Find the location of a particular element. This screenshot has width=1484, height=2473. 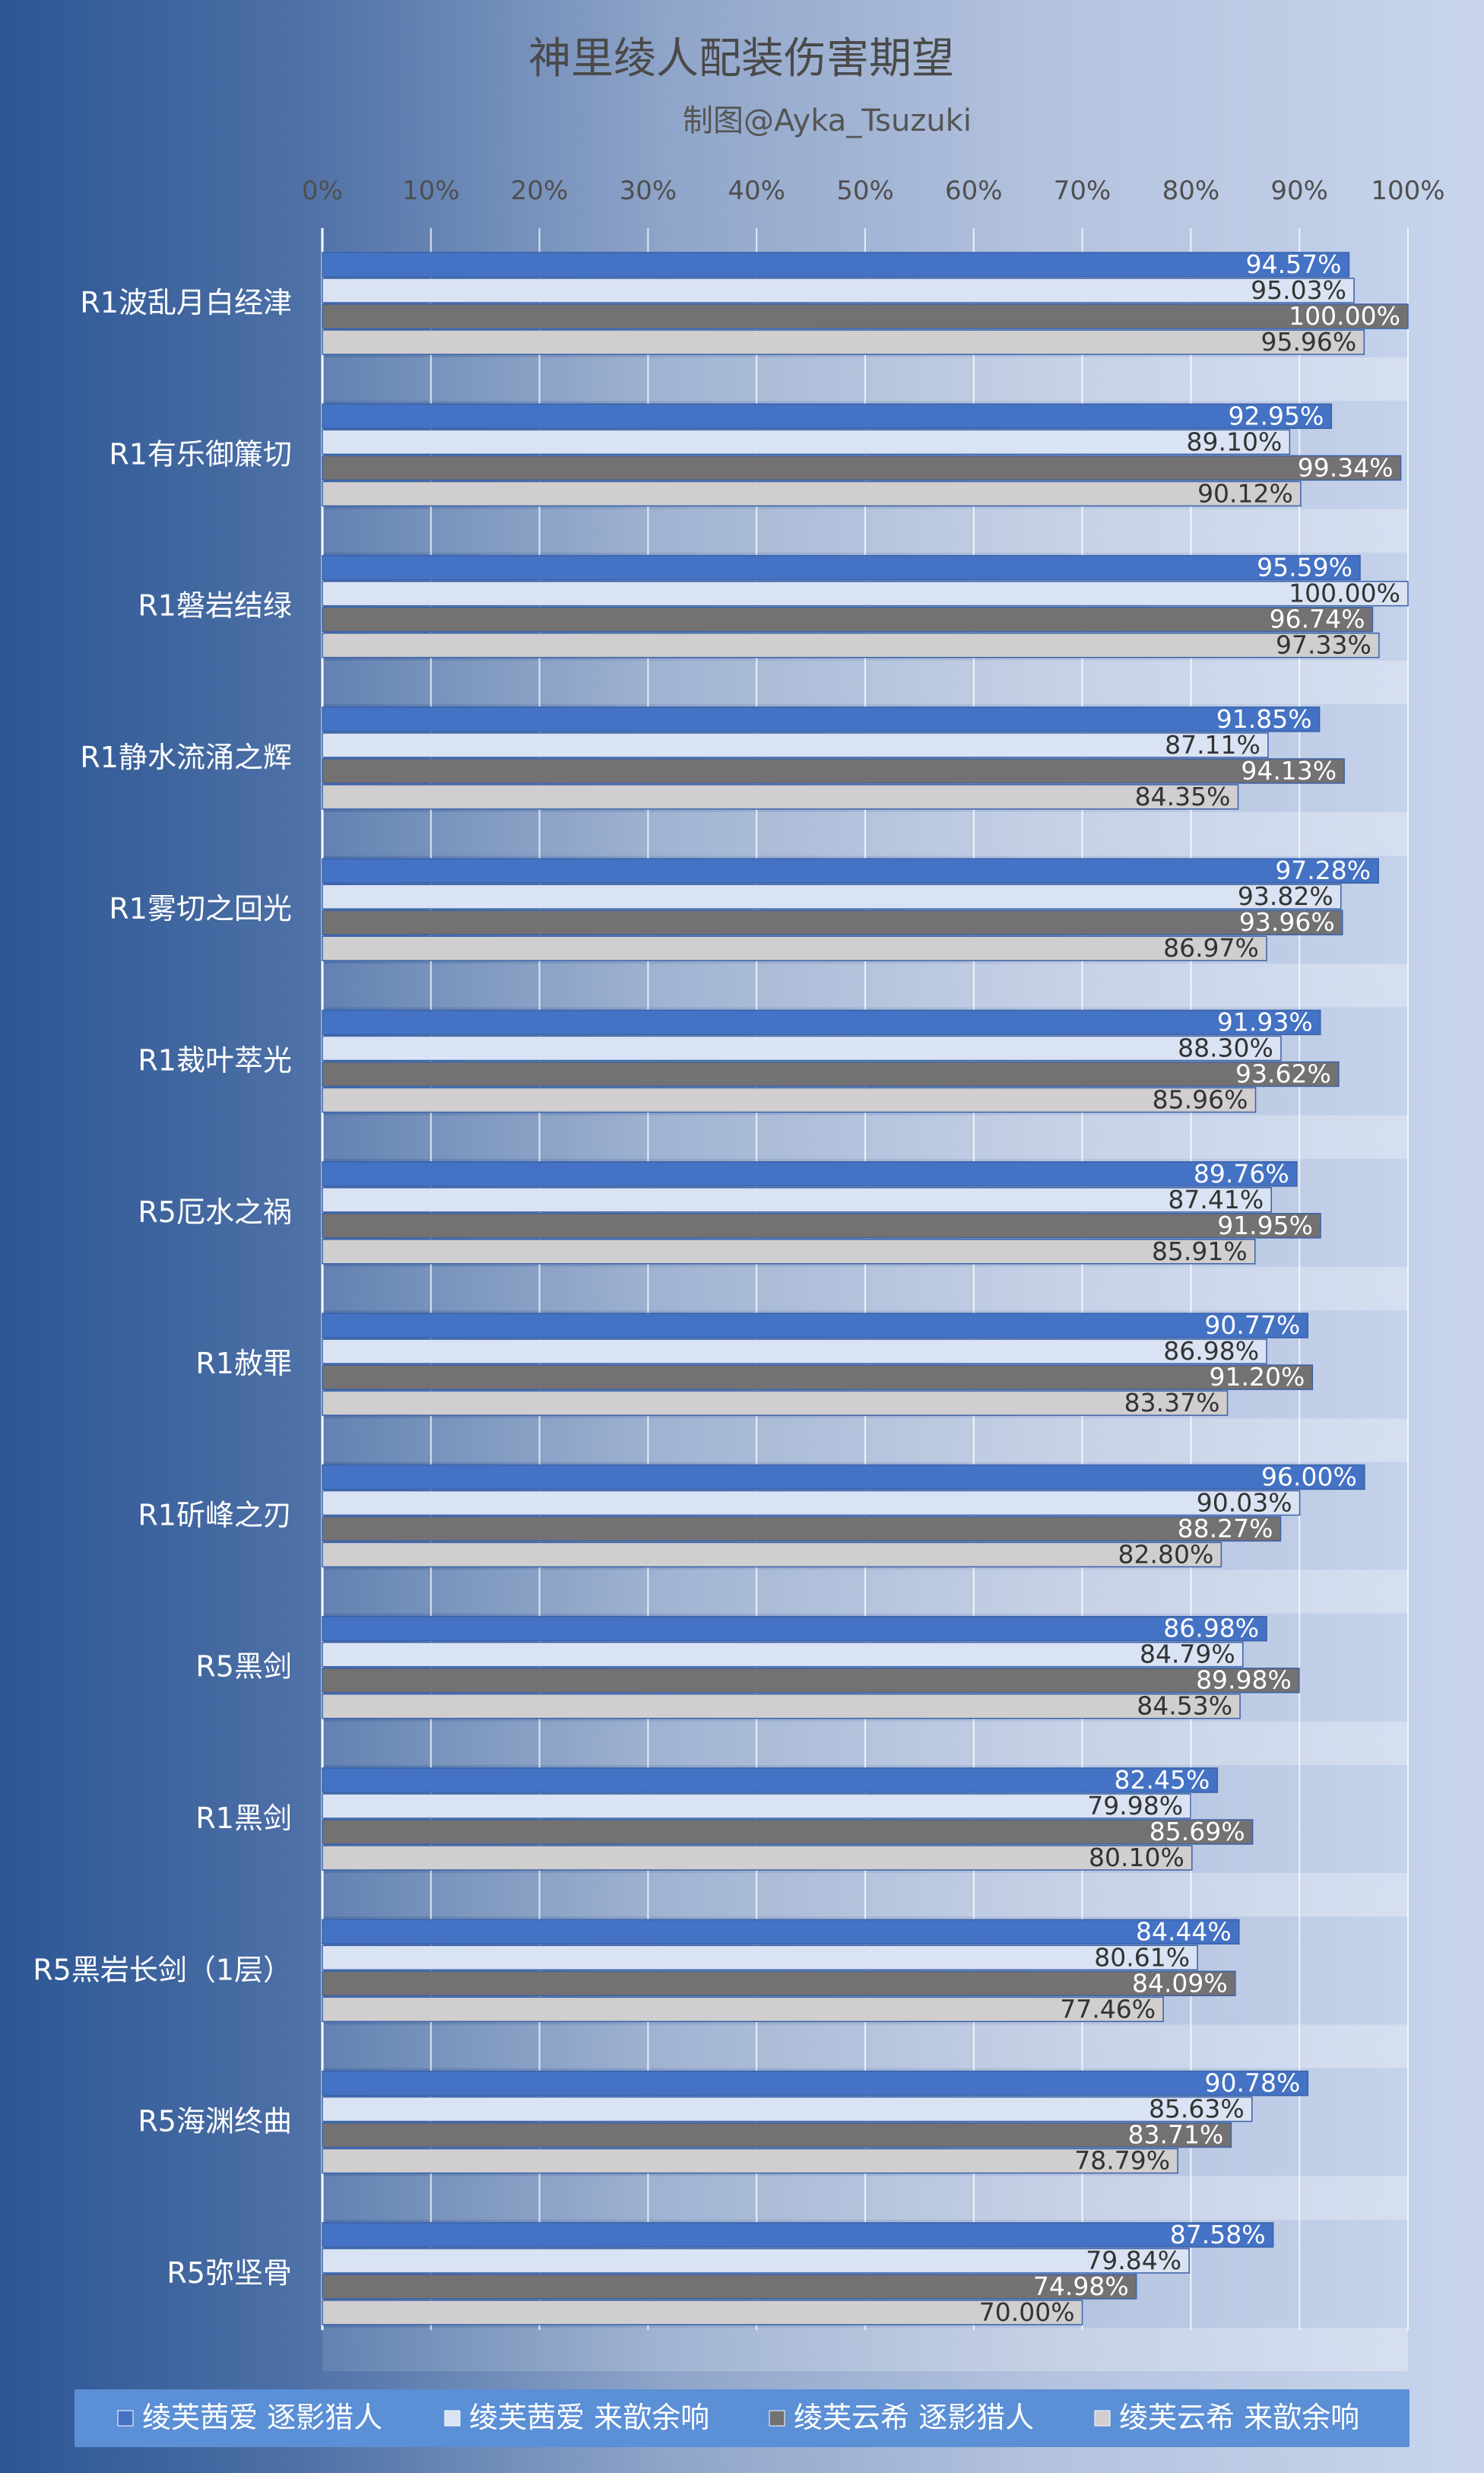

data-label: 79.84% is located at coordinates (1133, 2260).